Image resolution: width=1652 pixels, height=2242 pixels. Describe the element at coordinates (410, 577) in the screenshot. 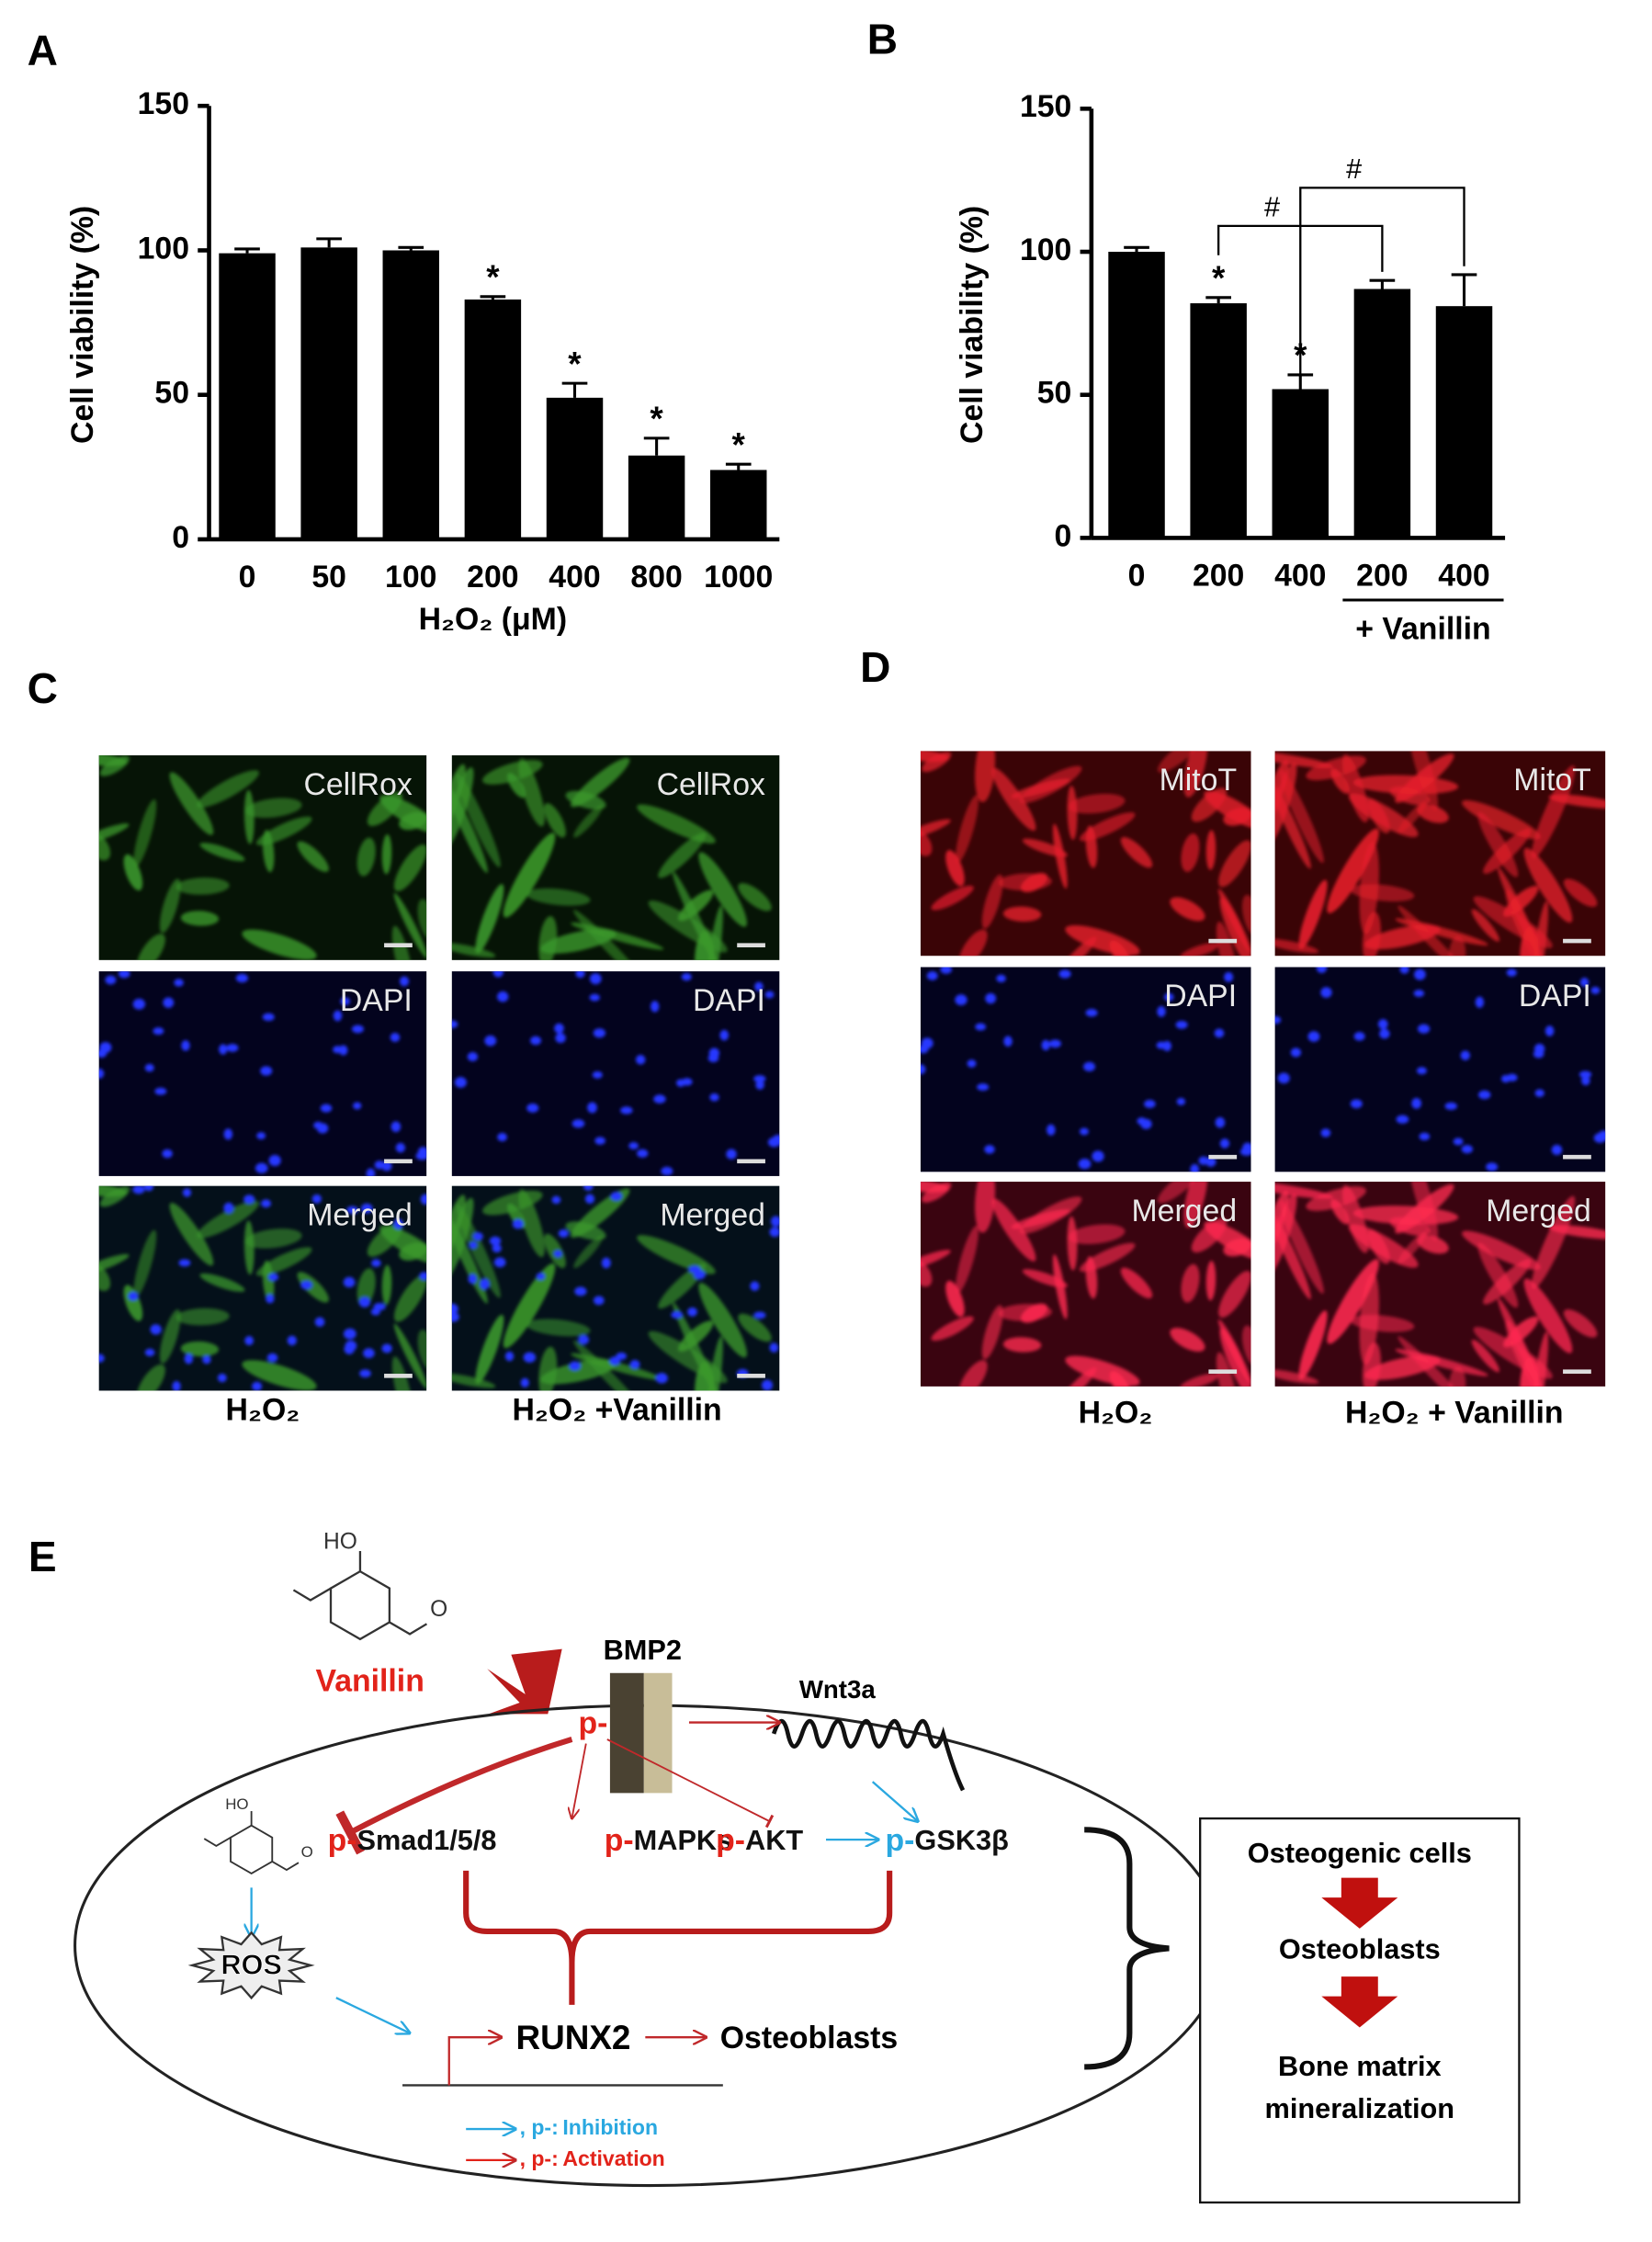

I see `x-tick-label: 100` at that location.